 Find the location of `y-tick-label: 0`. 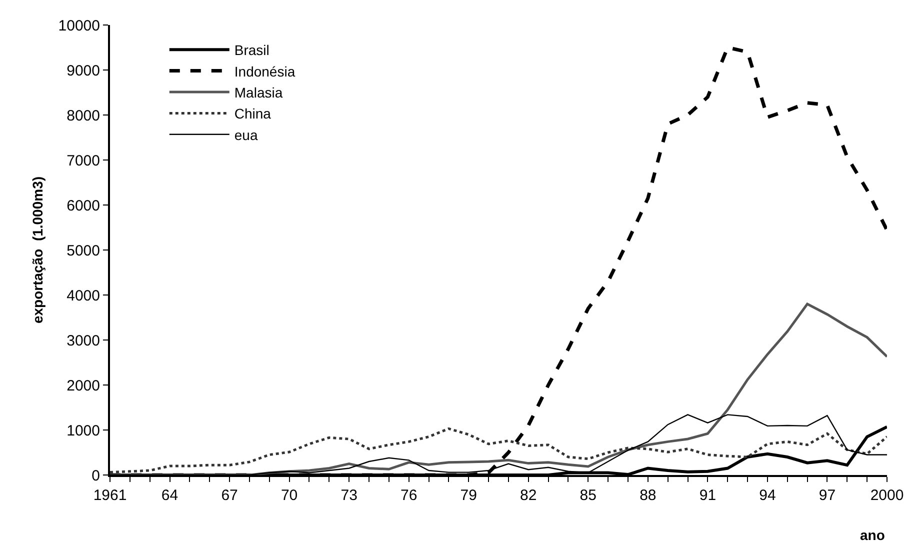

y-tick-label: 0 is located at coordinates (96, 475).